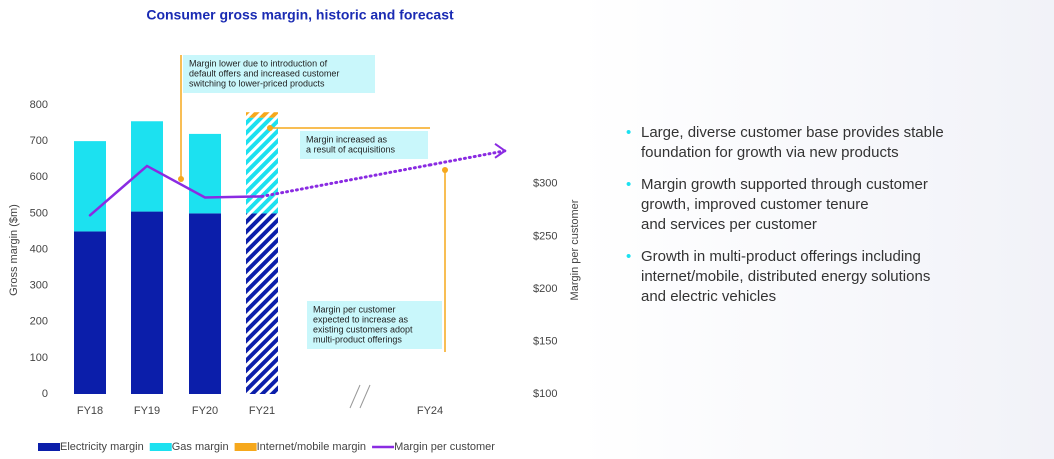  I want to click on annotation-text: Margin lower due to introduction of, so click(258, 63).